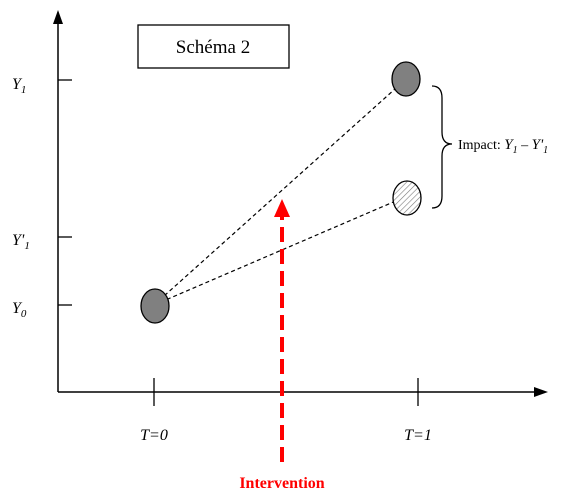 Image resolution: width=585 pixels, height=495 pixels. What do you see at coordinates (442, 147) in the screenshot?
I see `impact-brace` at bounding box center [442, 147].